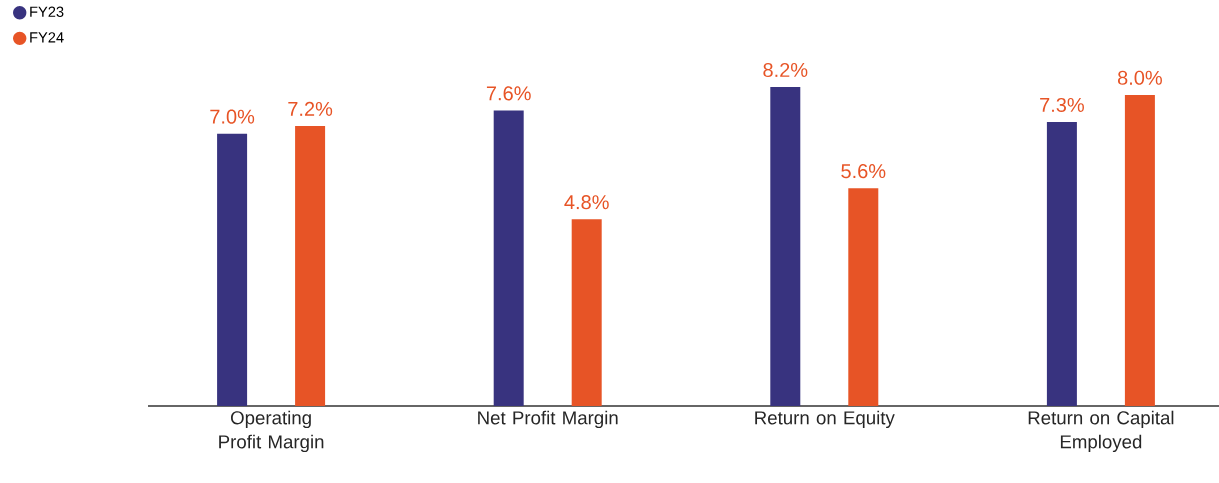 This screenshot has width=1219, height=483. What do you see at coordinates (47, 37) in the screenshot?
I see `legend-label: FY24` at bounding box center [47, 37].